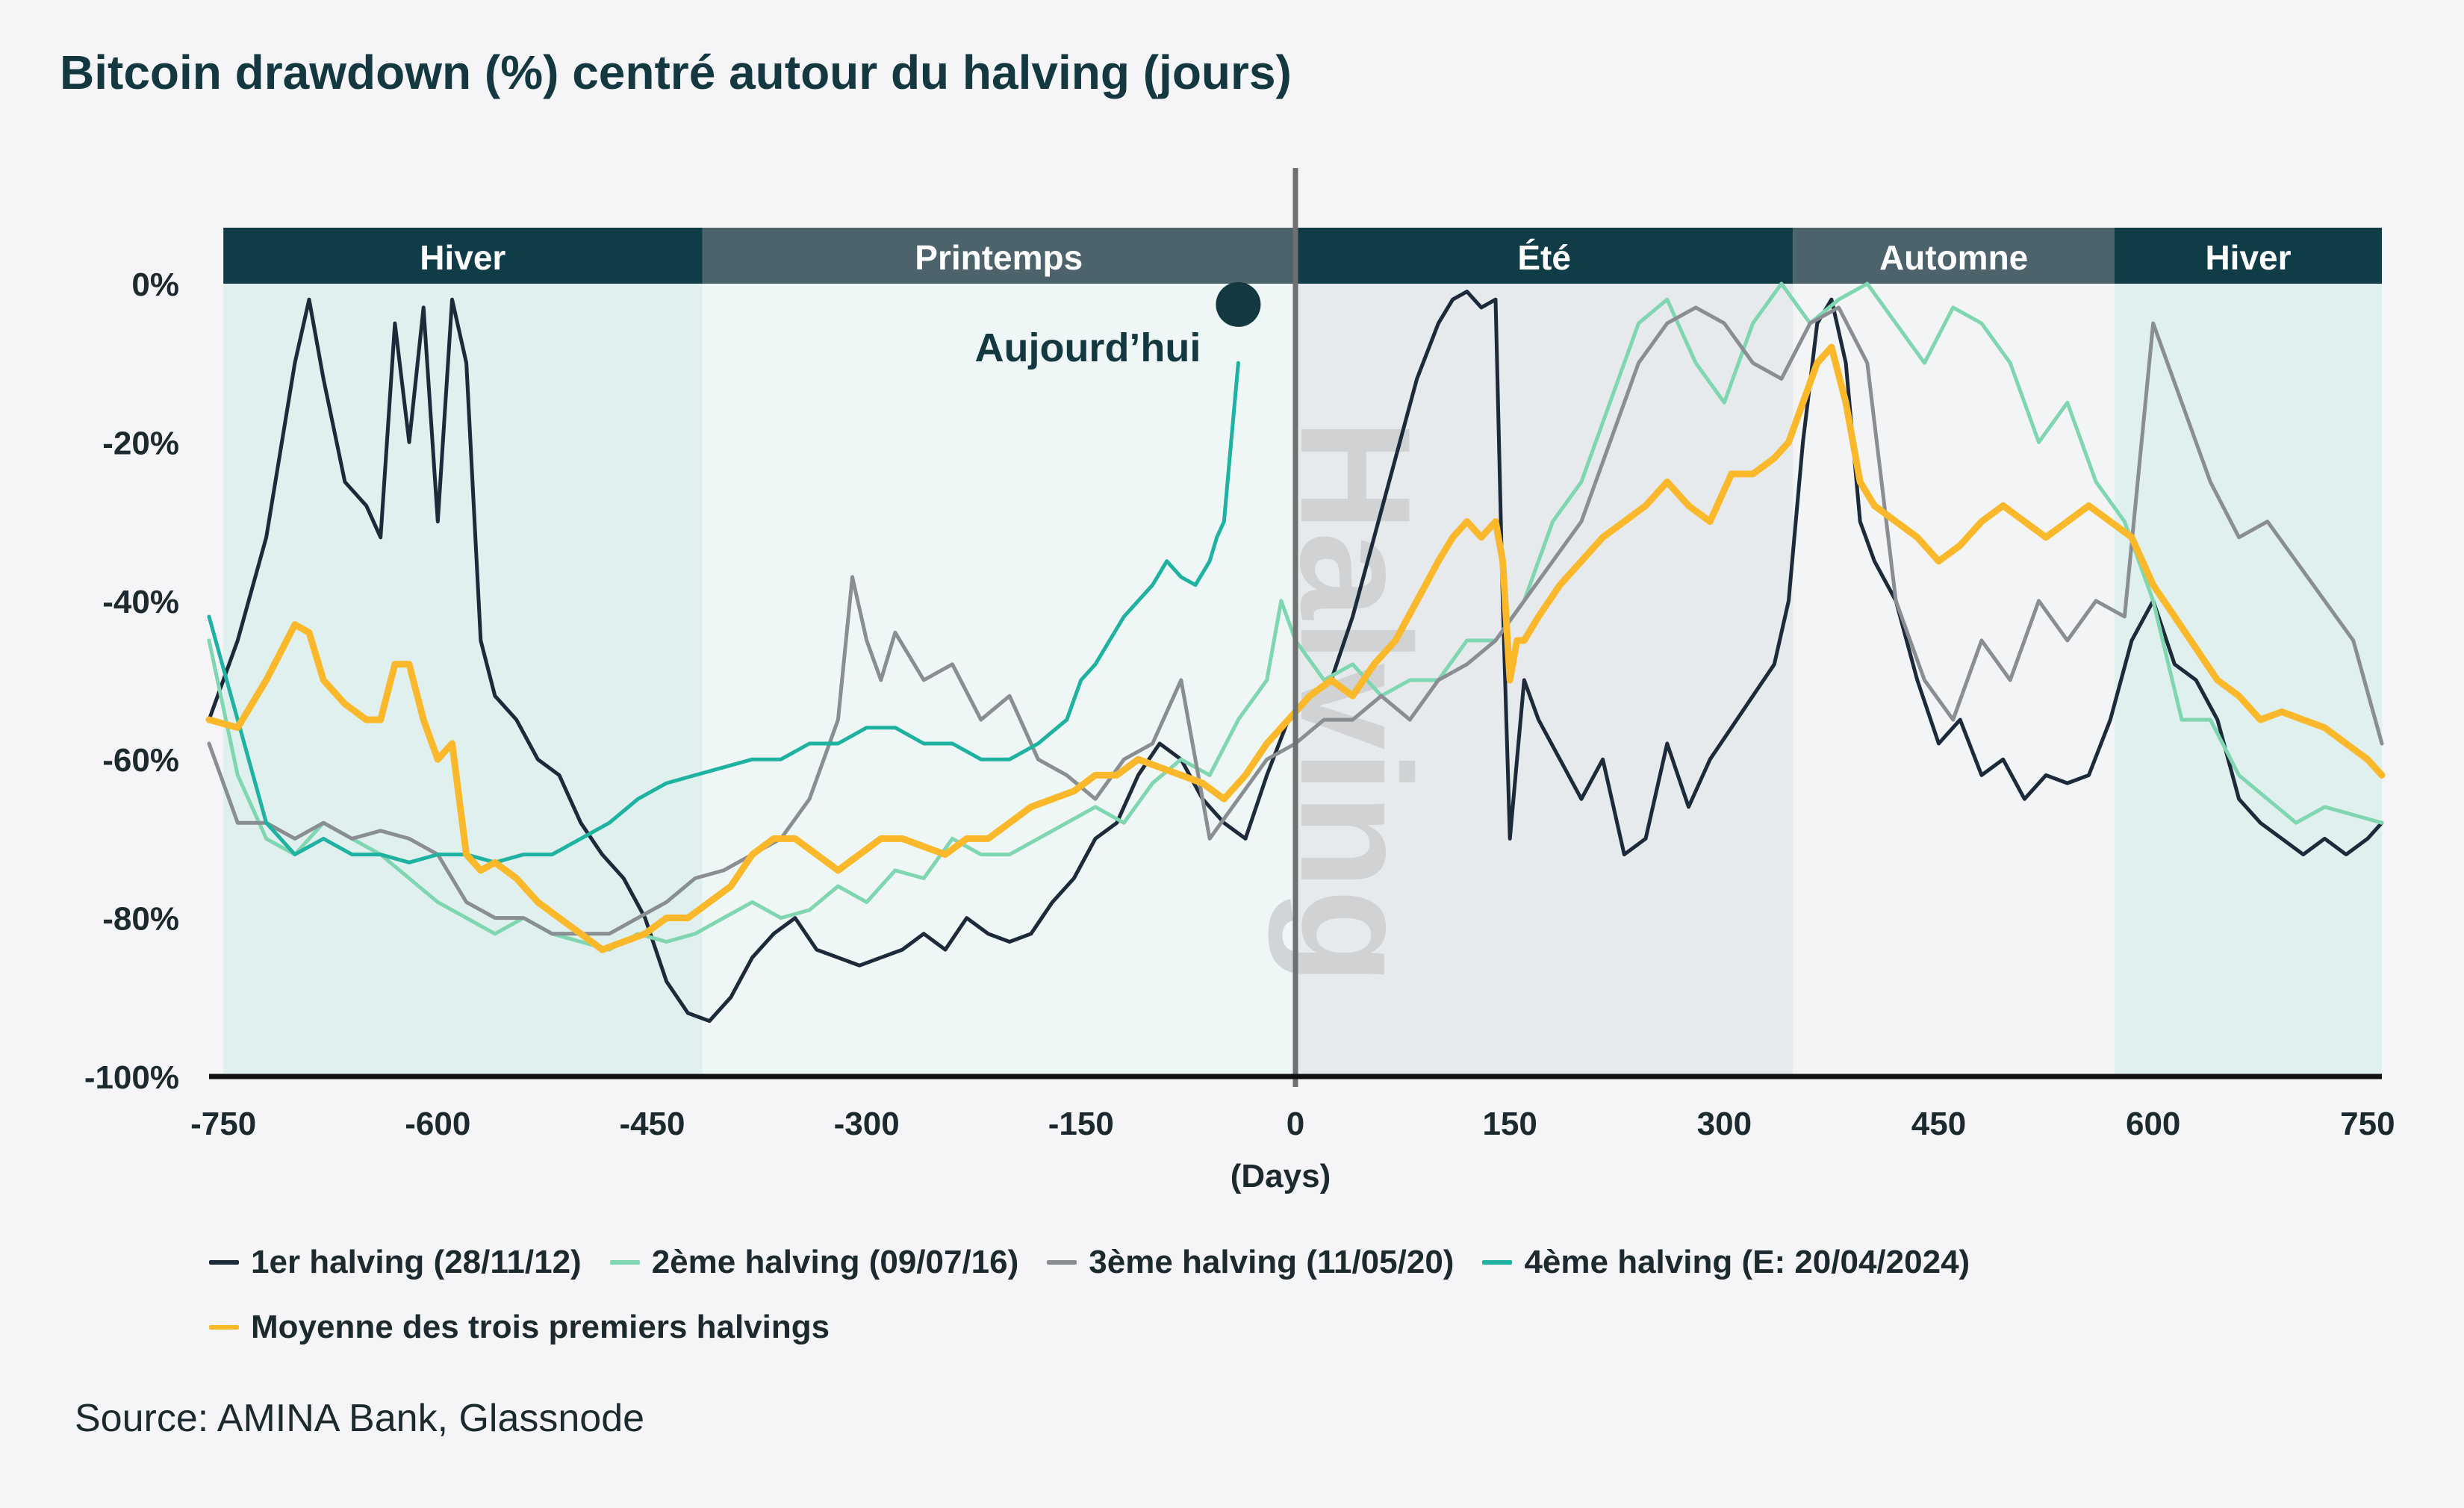 The width and height of the screenshot is (2464, 1508). I want to click on legend-item-0: 1er halving (28/11/12), so click(395, 1262).